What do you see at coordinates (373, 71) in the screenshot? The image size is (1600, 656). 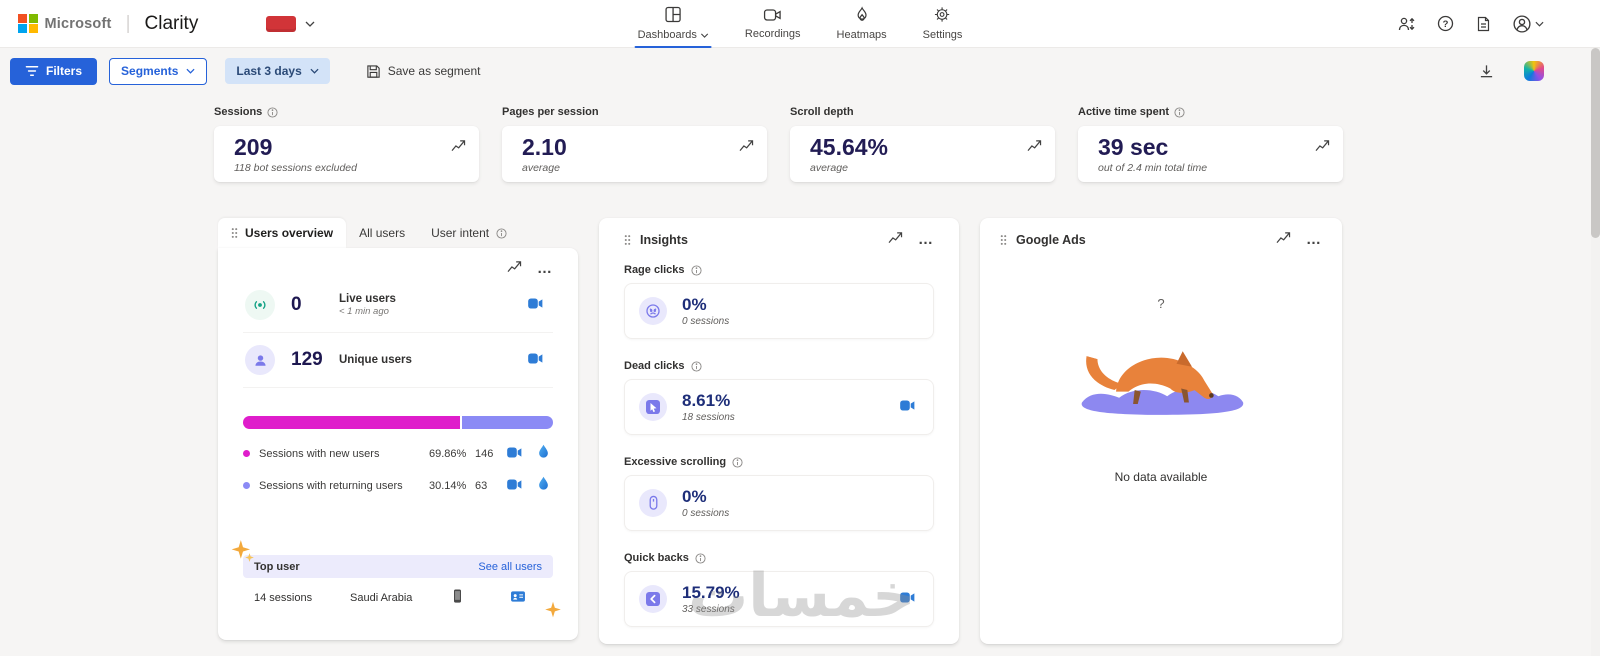 I see `save-icon` at bounding box center [373, 71].